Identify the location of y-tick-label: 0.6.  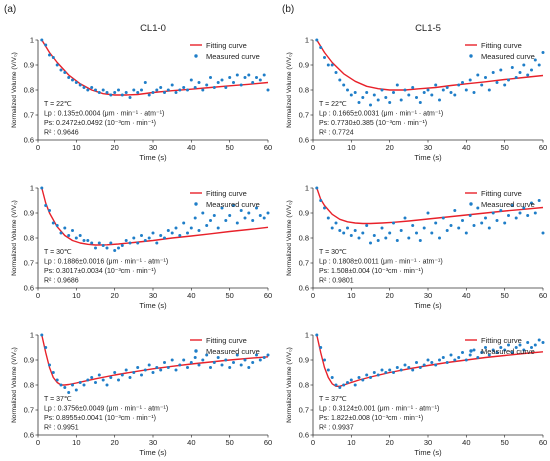
(304, 435).